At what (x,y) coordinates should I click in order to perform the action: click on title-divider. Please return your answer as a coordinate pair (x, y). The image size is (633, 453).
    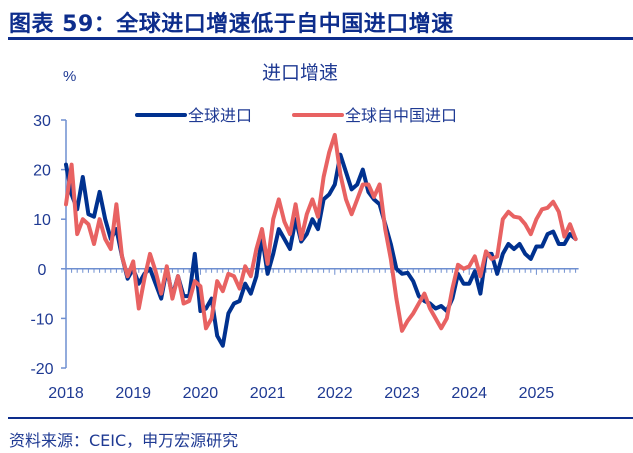
    Looking at the image, I should click on (320, 38).